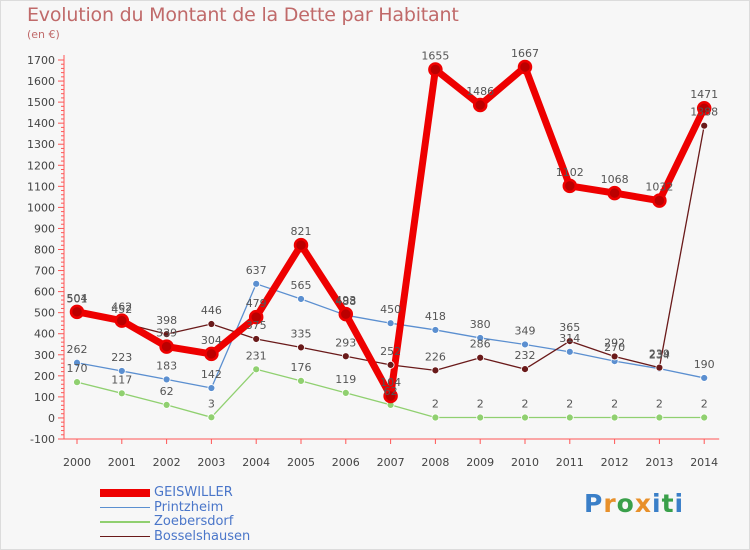 Image resolution: width=750 pixels, height=550 pixels. I want to click on data-label: 501, so click(77, 298).